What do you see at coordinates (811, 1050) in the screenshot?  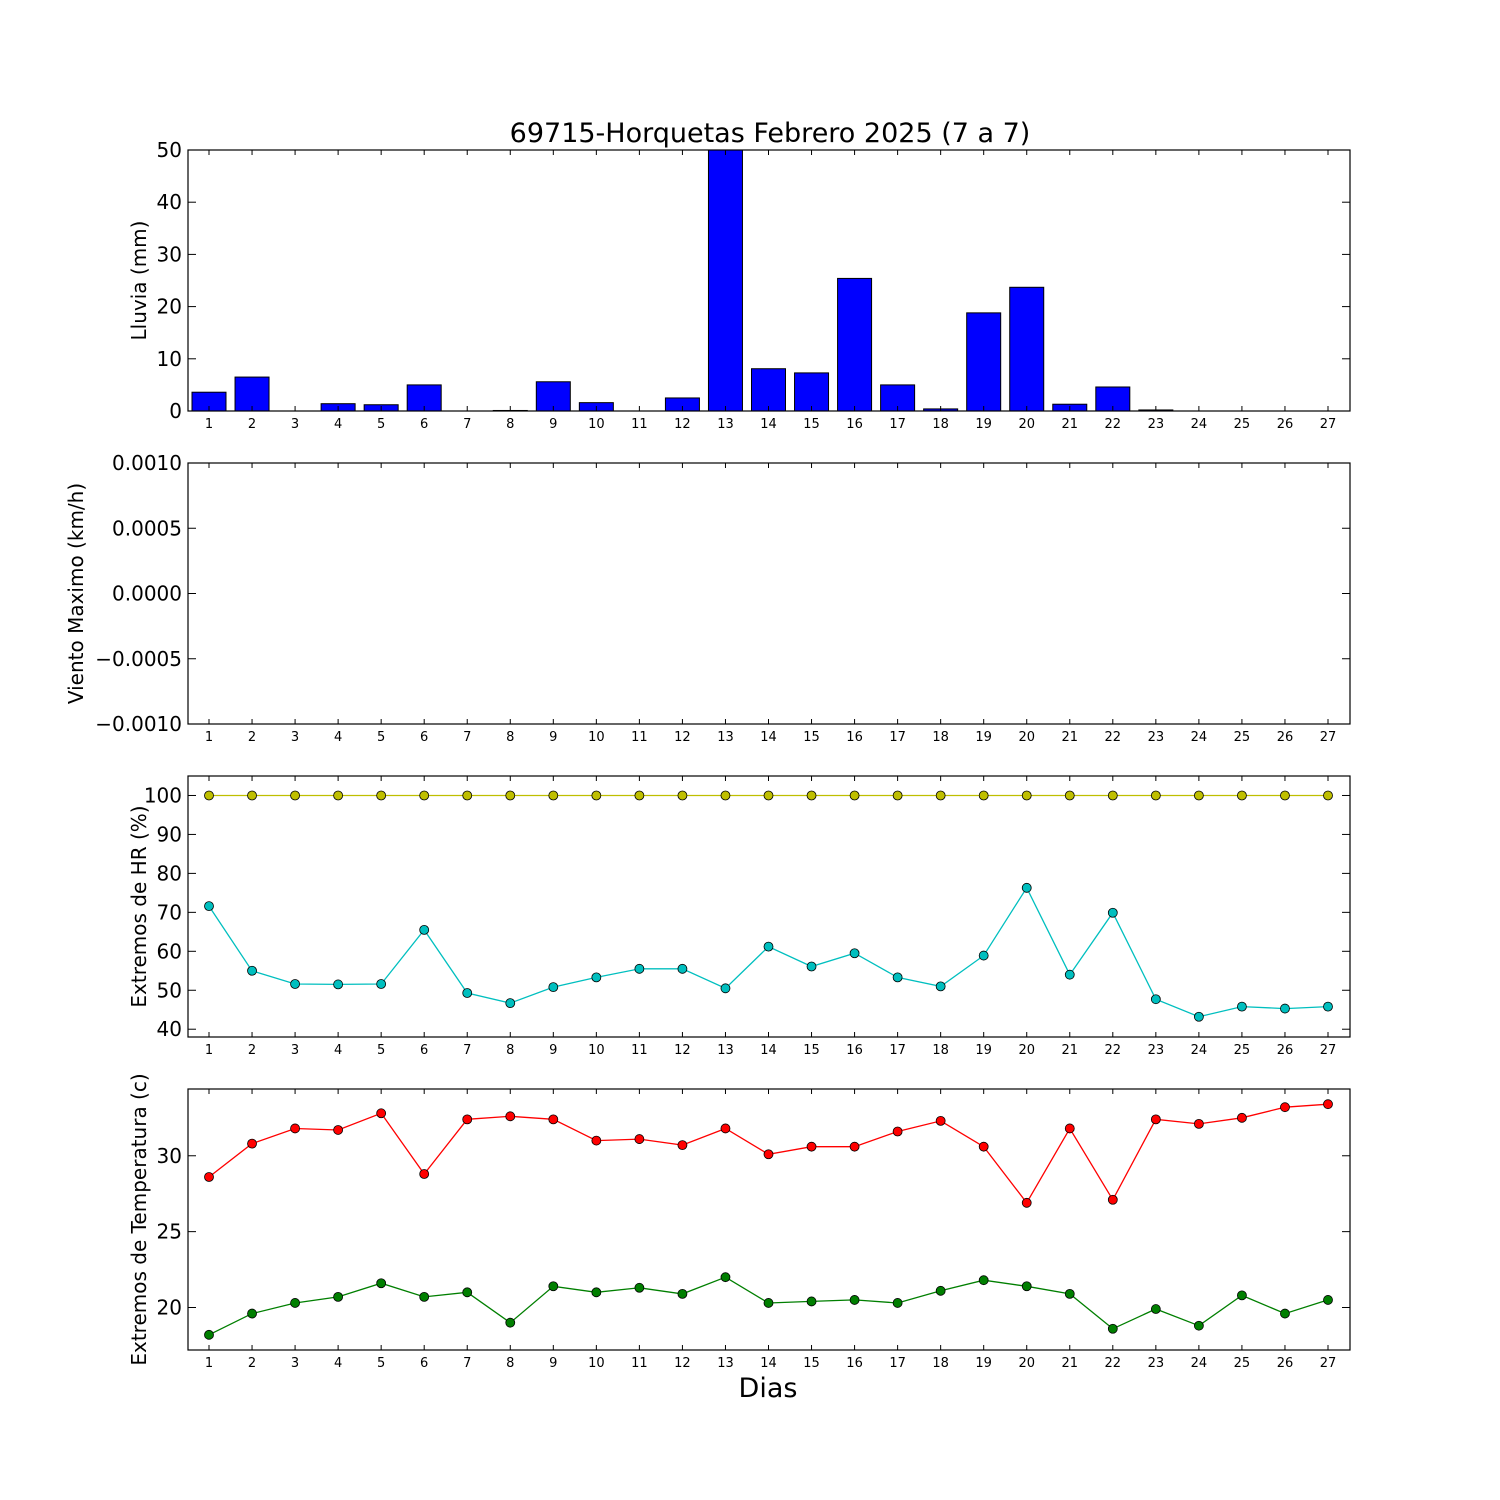 I see `x-tick-label: 15` at bounding box center [811, 1050].